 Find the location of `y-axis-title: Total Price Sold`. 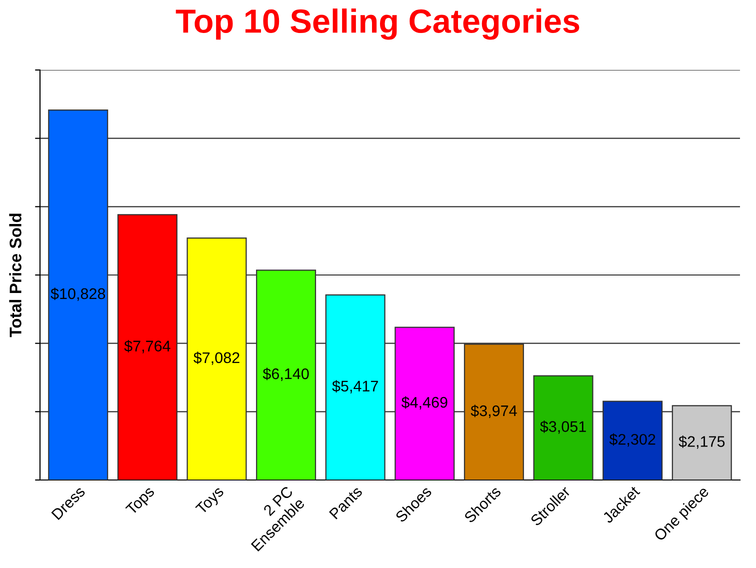

y-axis-title: Total Price Sold is located at coordinates (15, 276).